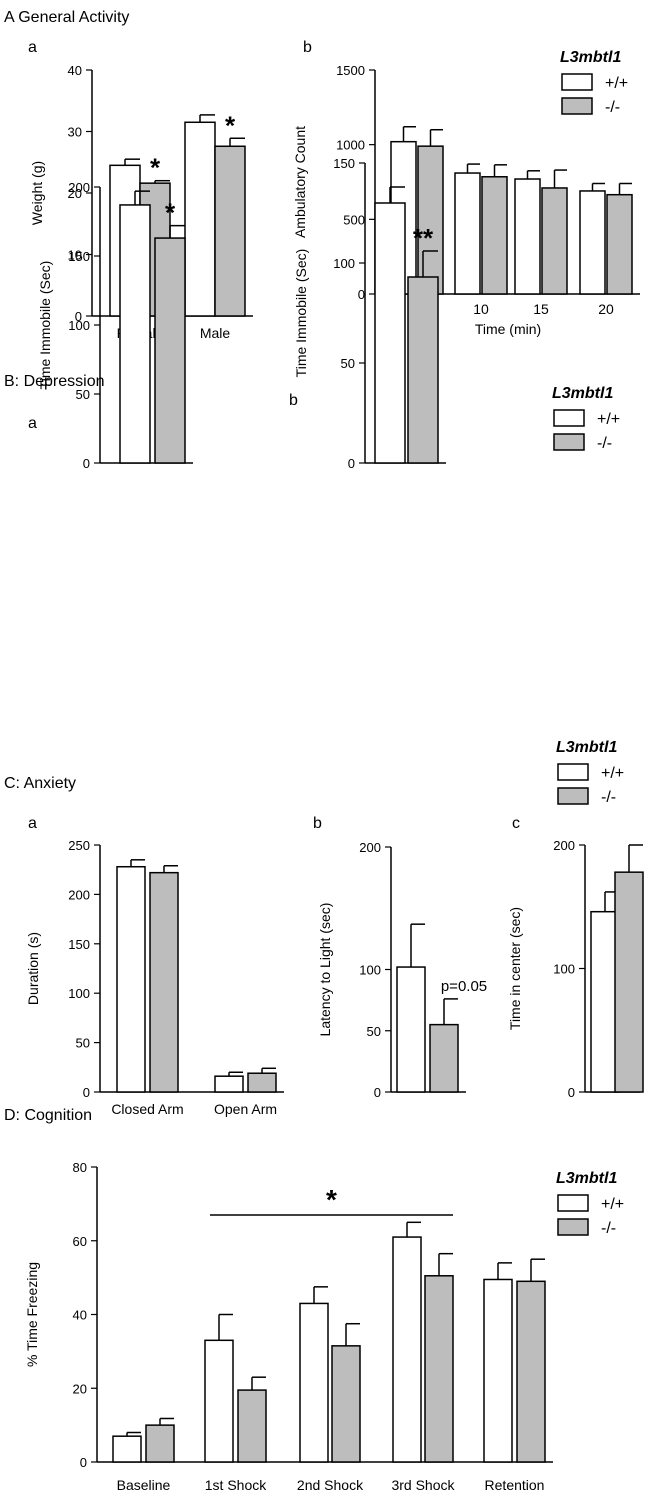 The image size is (647, 1494). What do you see at coordinates (80, 1241) in the screenshot?
I see `y-tick-label: 60` at bounding box center [80, 1241].